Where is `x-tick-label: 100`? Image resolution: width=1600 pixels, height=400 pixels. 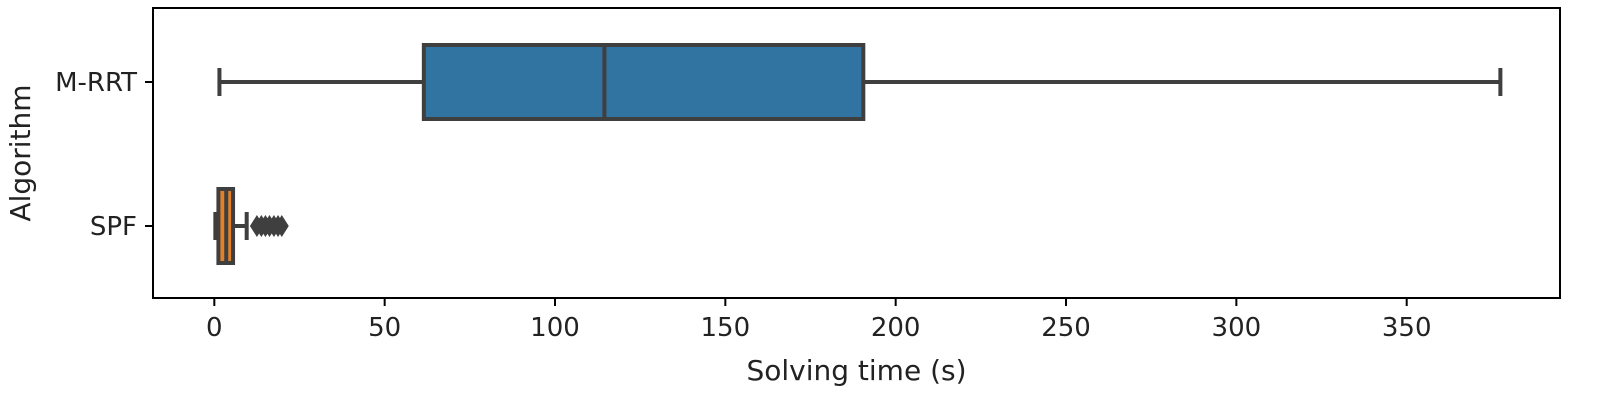 x-tick-label: 100 is located at coordinates (555, 328).